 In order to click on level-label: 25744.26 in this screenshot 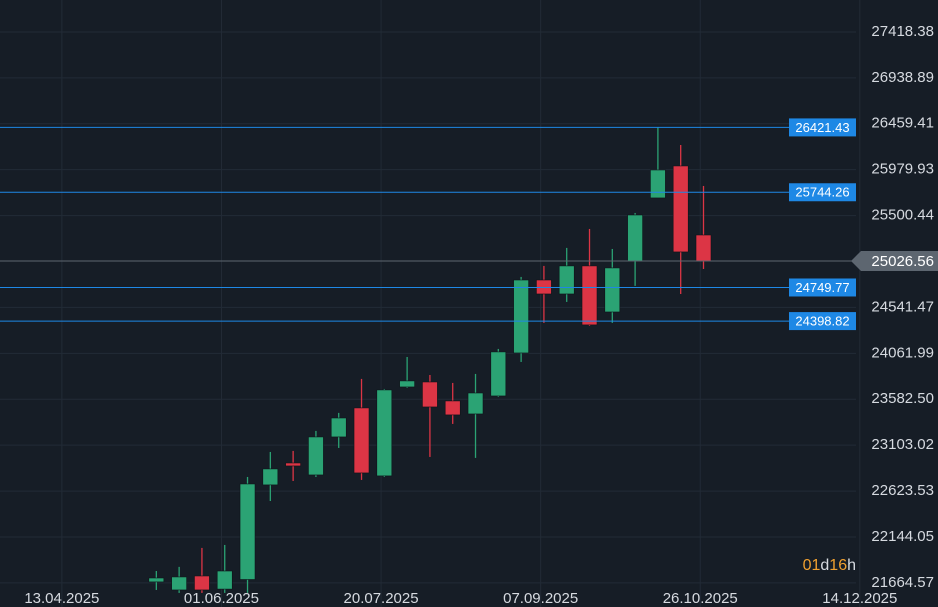, I will do `click(822, 192)`.